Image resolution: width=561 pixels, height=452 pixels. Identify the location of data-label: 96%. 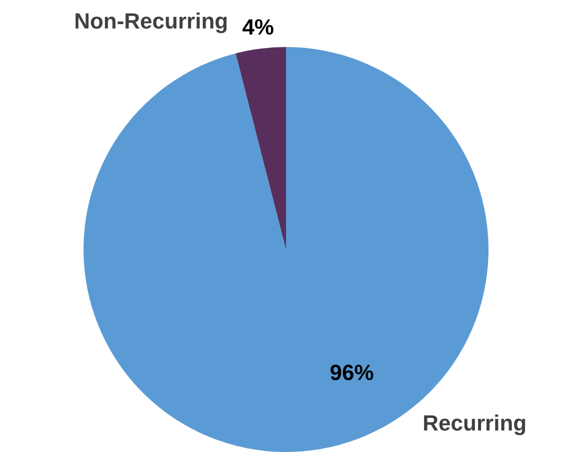
(352, 373).